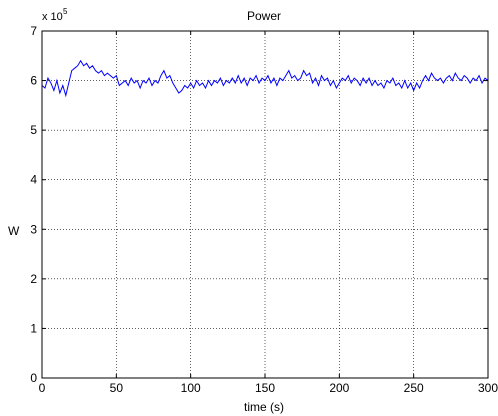 The width and height of the screenshot is (498, 416). I want to click on y-axis-label: W, so click(14, 231).